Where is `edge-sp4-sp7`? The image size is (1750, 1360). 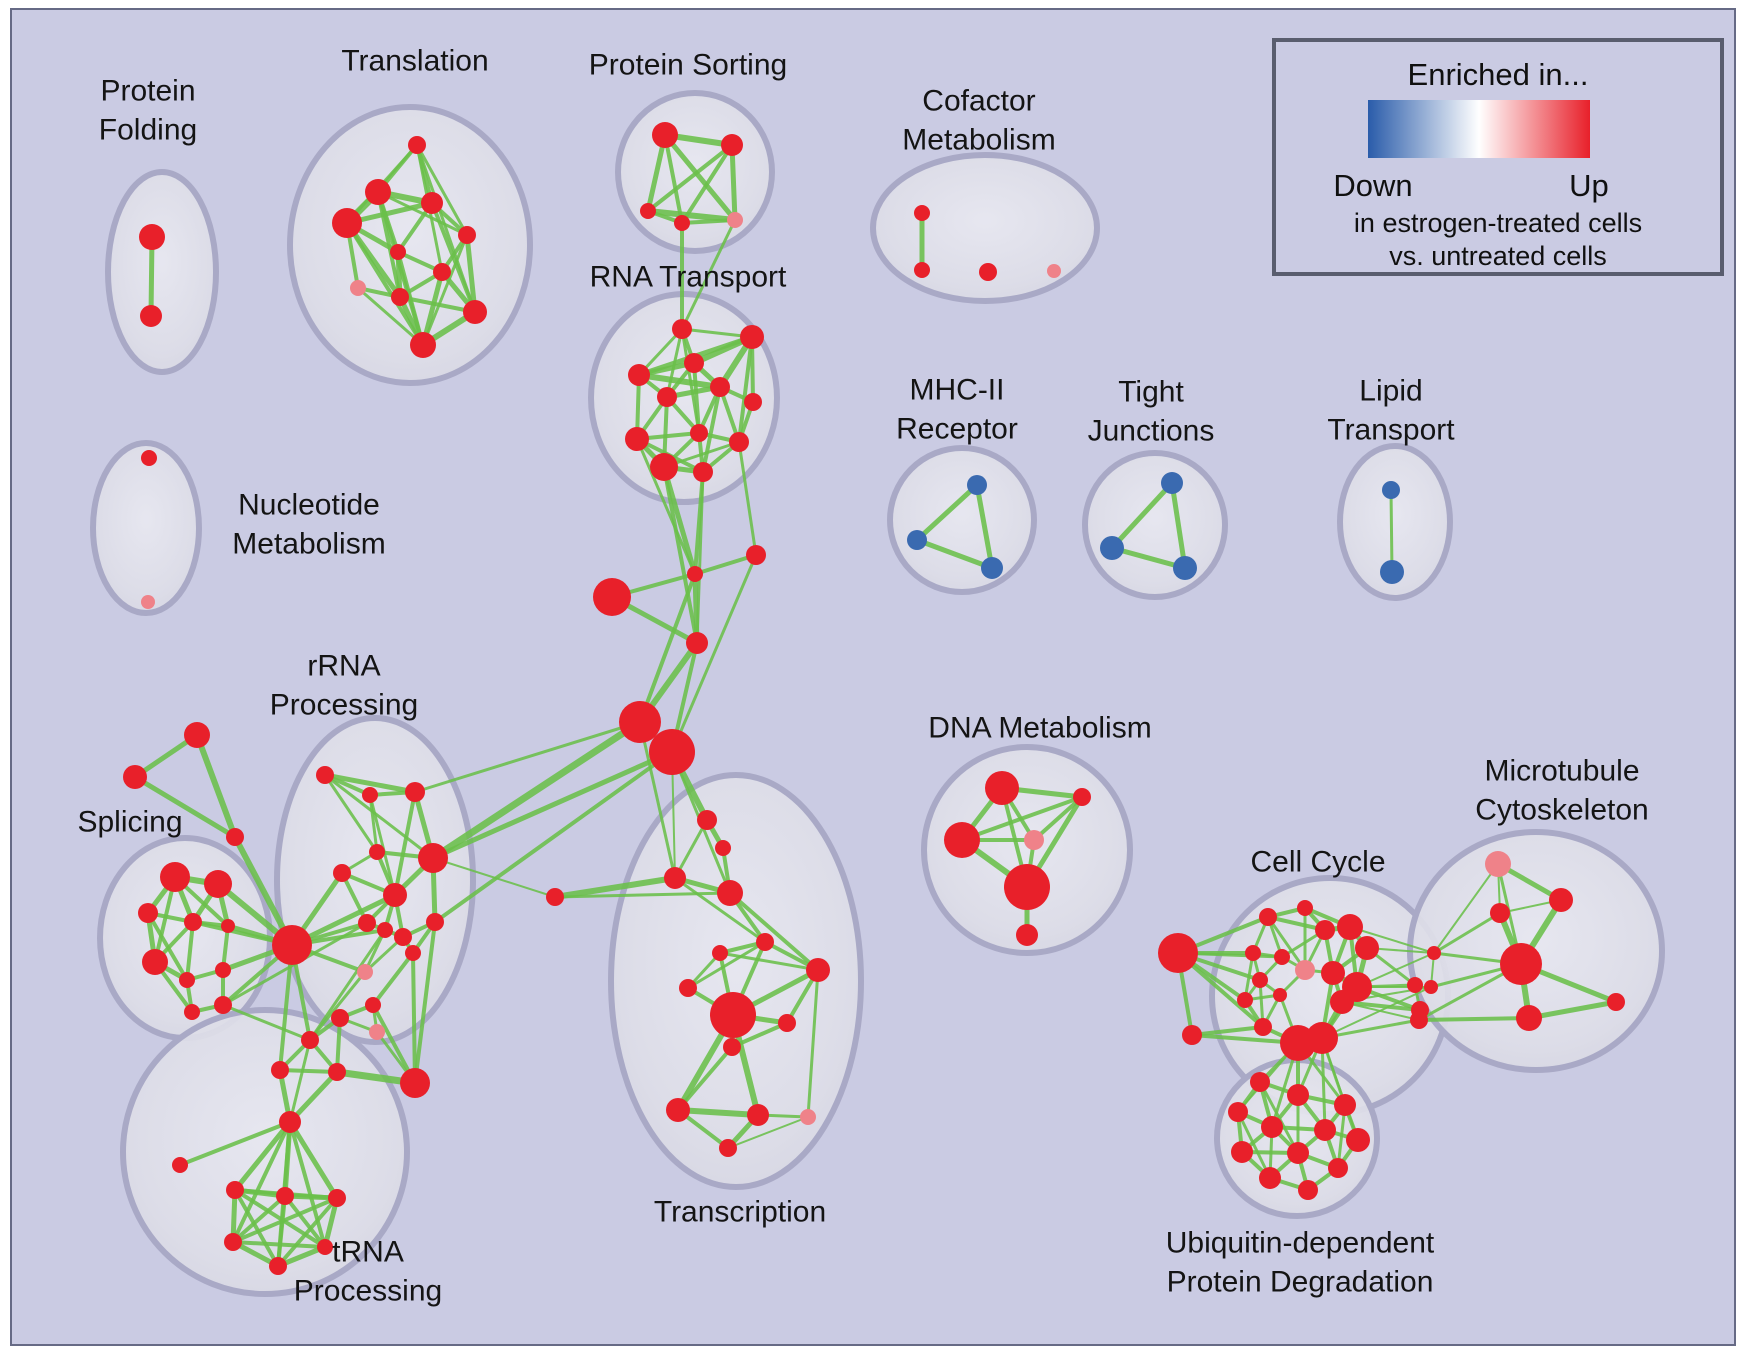 edge-sp4-sp7 is located at coordinates (190, 951).